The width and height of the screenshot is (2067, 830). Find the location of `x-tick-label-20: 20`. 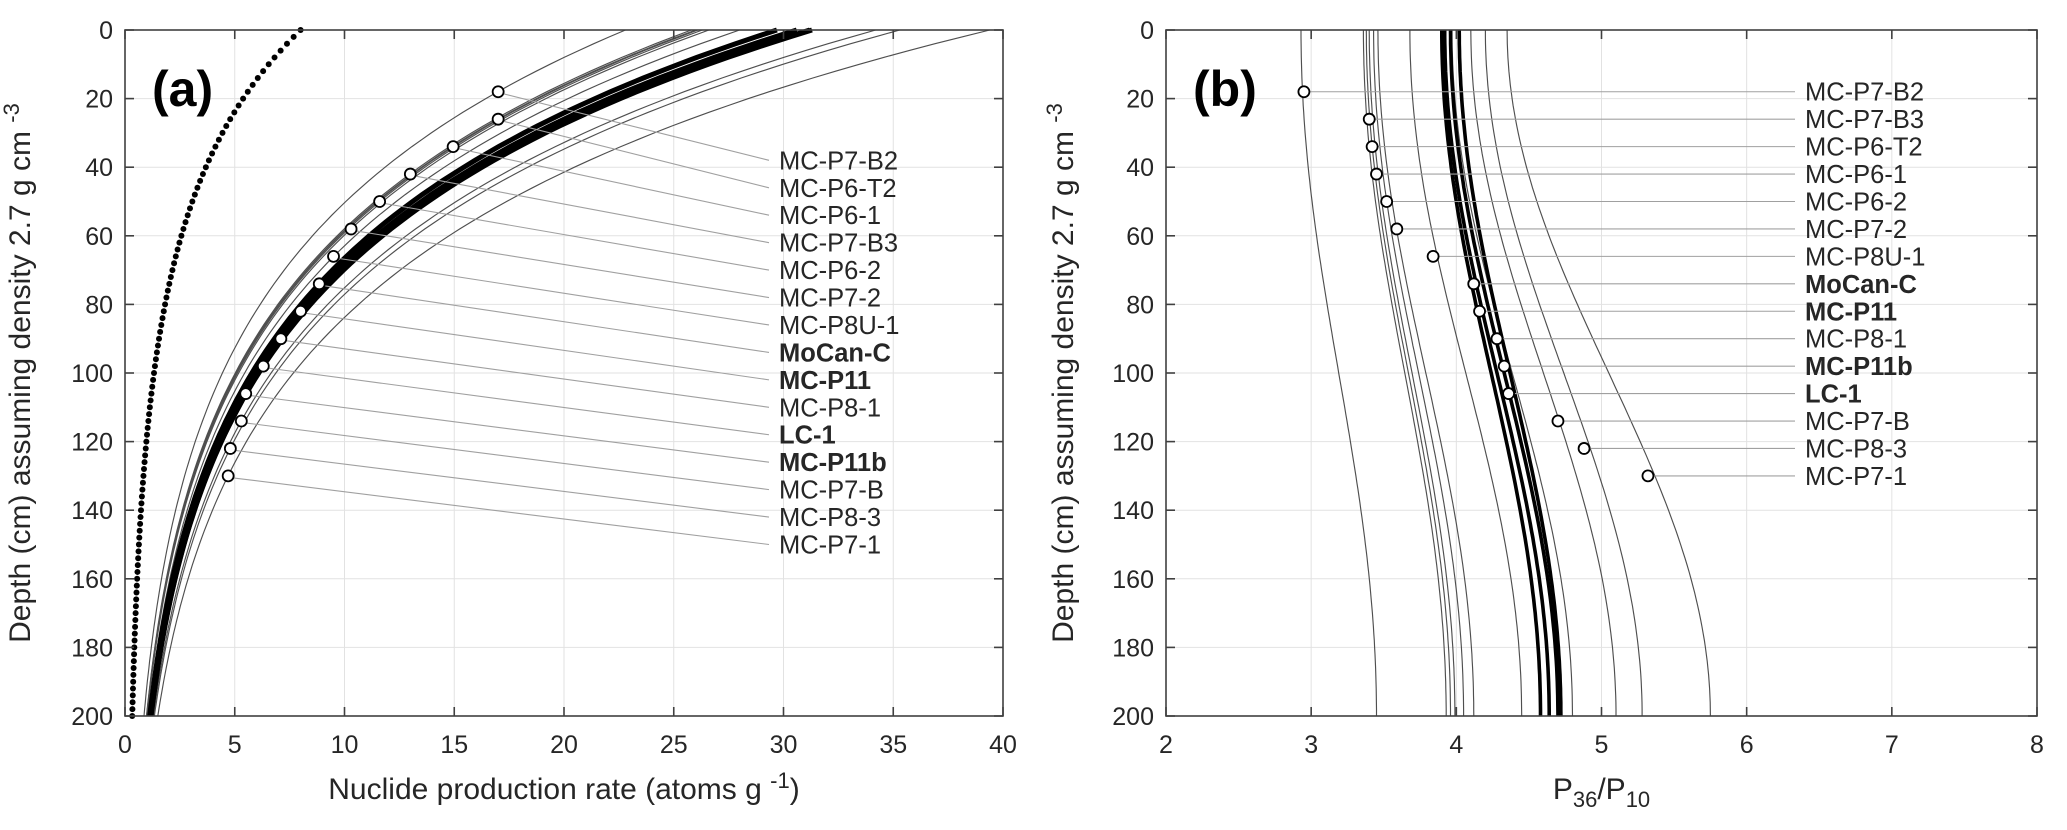

x-tick-label-20: 20 is located at coordinates (564, 745).